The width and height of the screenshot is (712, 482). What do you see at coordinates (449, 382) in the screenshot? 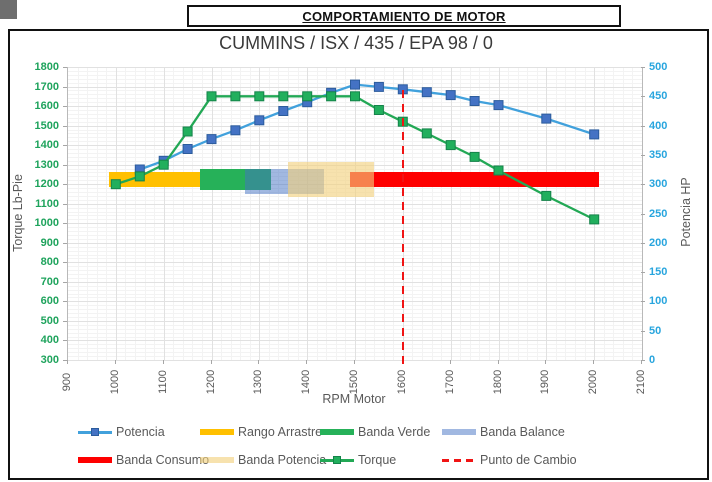
I see `x-axis-tick-label: 1700` at bounding box center [449, 382].